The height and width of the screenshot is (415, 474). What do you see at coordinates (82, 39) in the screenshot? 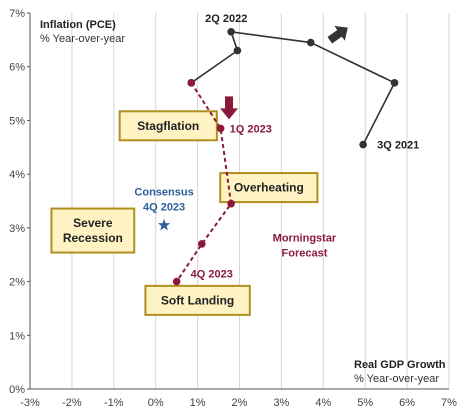
I see `y-axis-subtitle: % Year-over-year` at bounding box center [82, 39].